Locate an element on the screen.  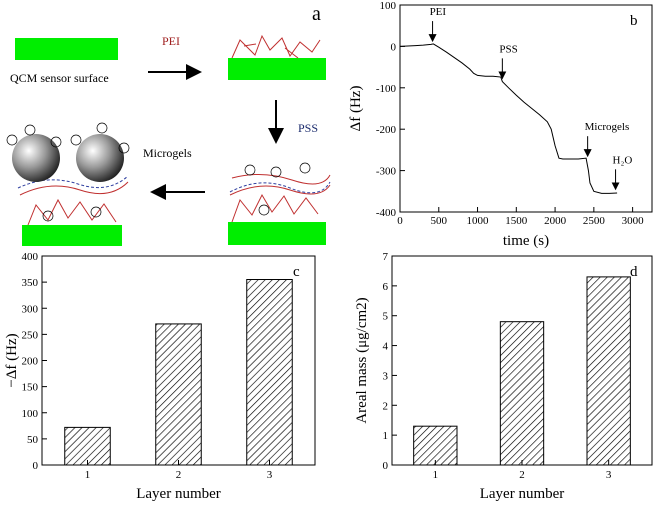
y-tick-label: -400 is located at coordinates (386, 213).